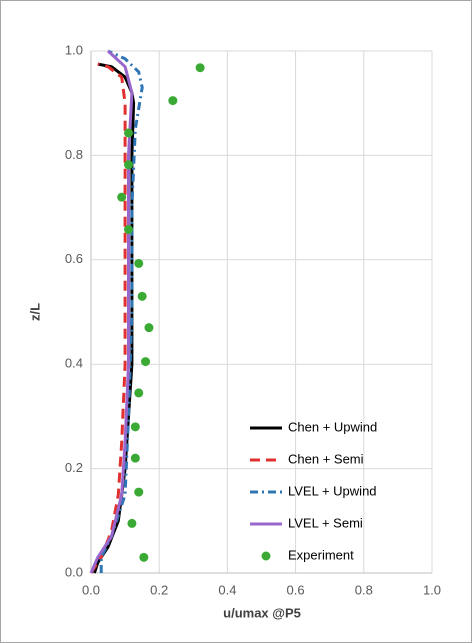  What do you see at coordinates (74, 49) in the screenshot?
I see `y-tick-label: 1.0` at bounding box center [74, 49].